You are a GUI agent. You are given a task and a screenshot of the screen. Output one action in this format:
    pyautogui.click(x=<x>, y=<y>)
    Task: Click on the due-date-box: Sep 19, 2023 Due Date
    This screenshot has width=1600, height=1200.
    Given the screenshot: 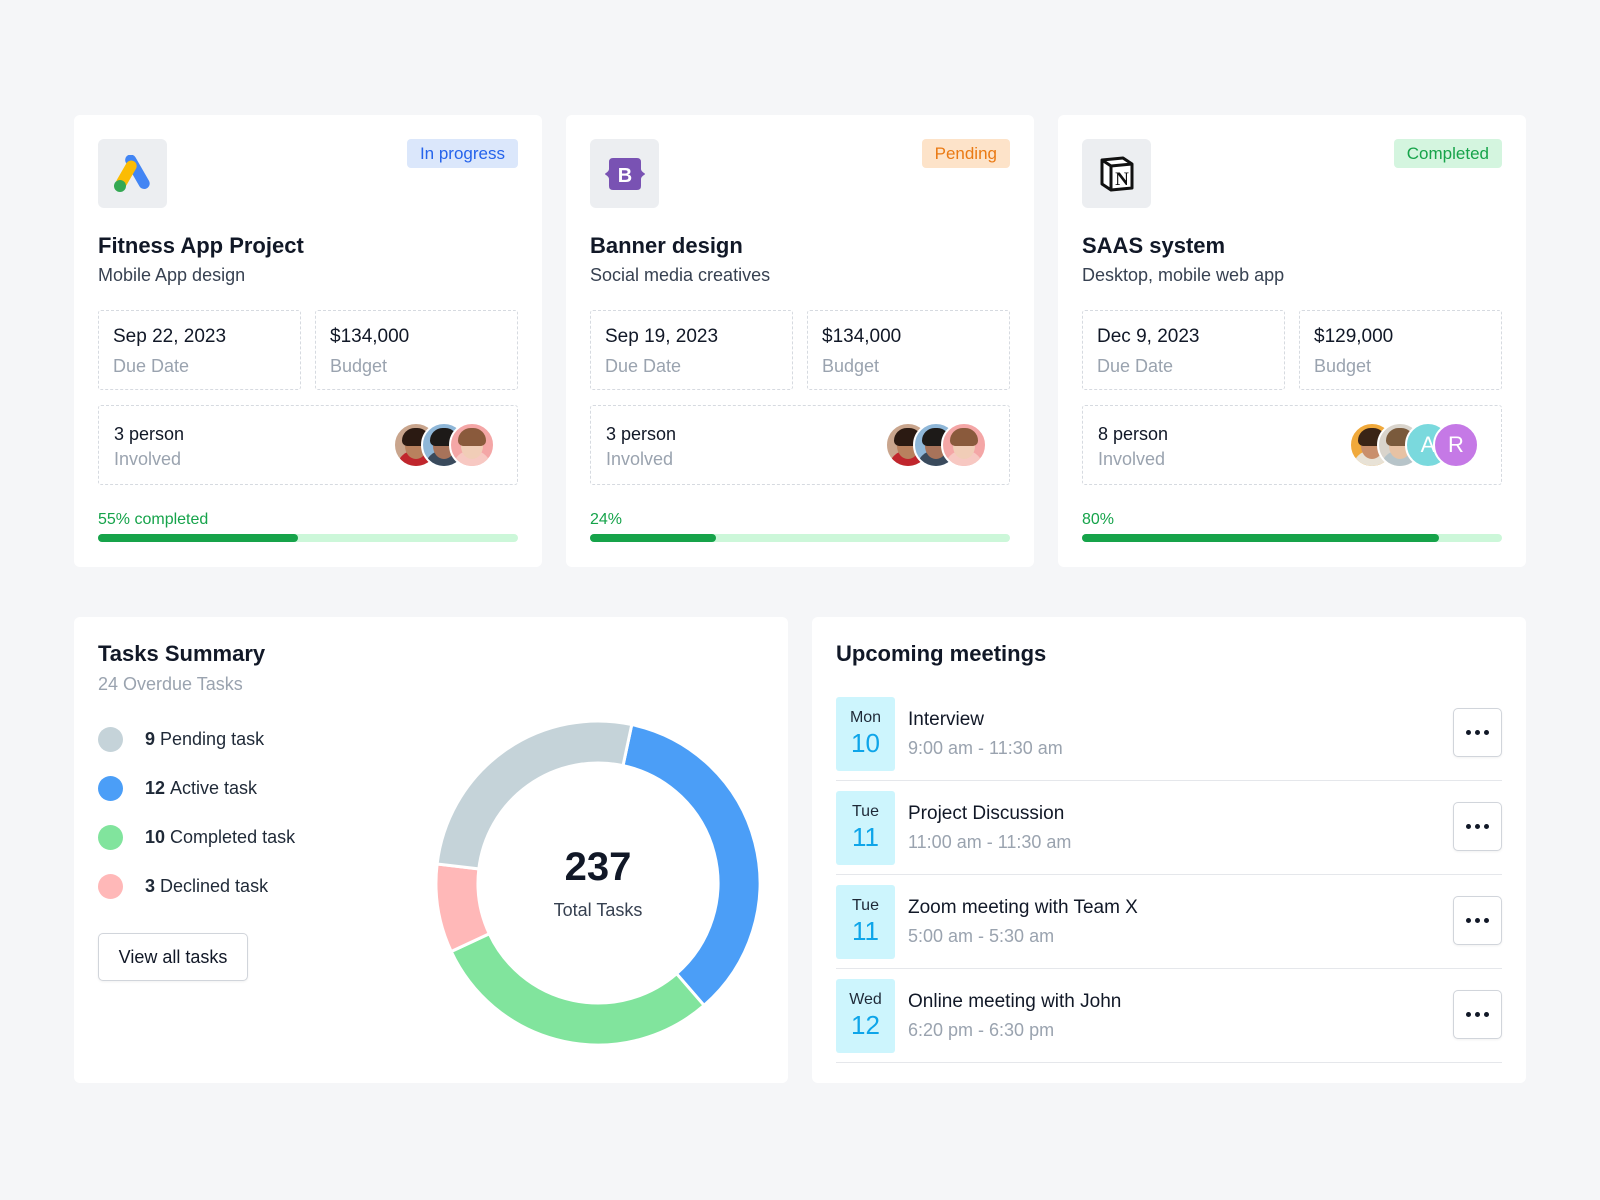 What is the action you would take?
    pyautogui.click(x=691, y=350)
    